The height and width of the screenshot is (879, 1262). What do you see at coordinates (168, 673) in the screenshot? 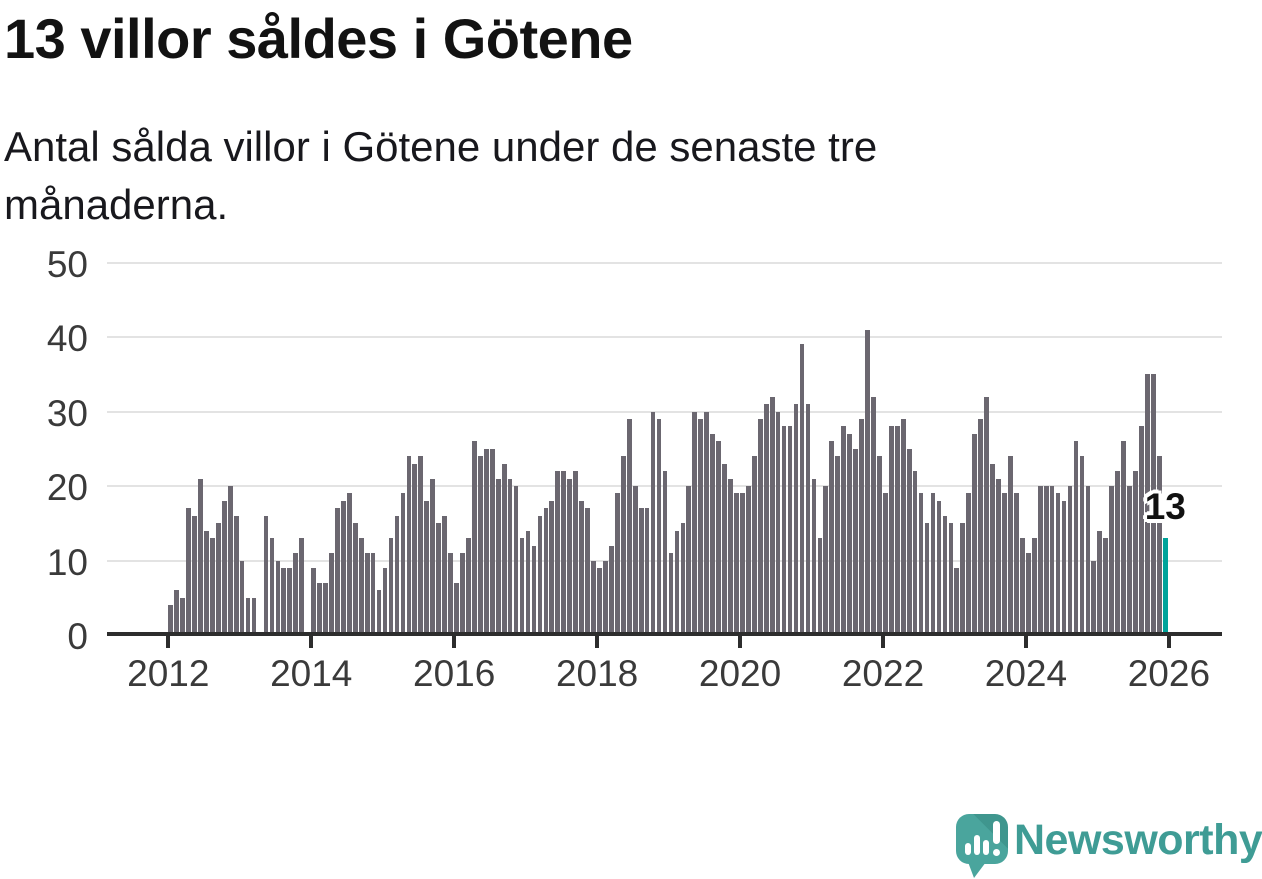
I see `x-axis-tick-label: 2012` at bounding box center [168, 673].